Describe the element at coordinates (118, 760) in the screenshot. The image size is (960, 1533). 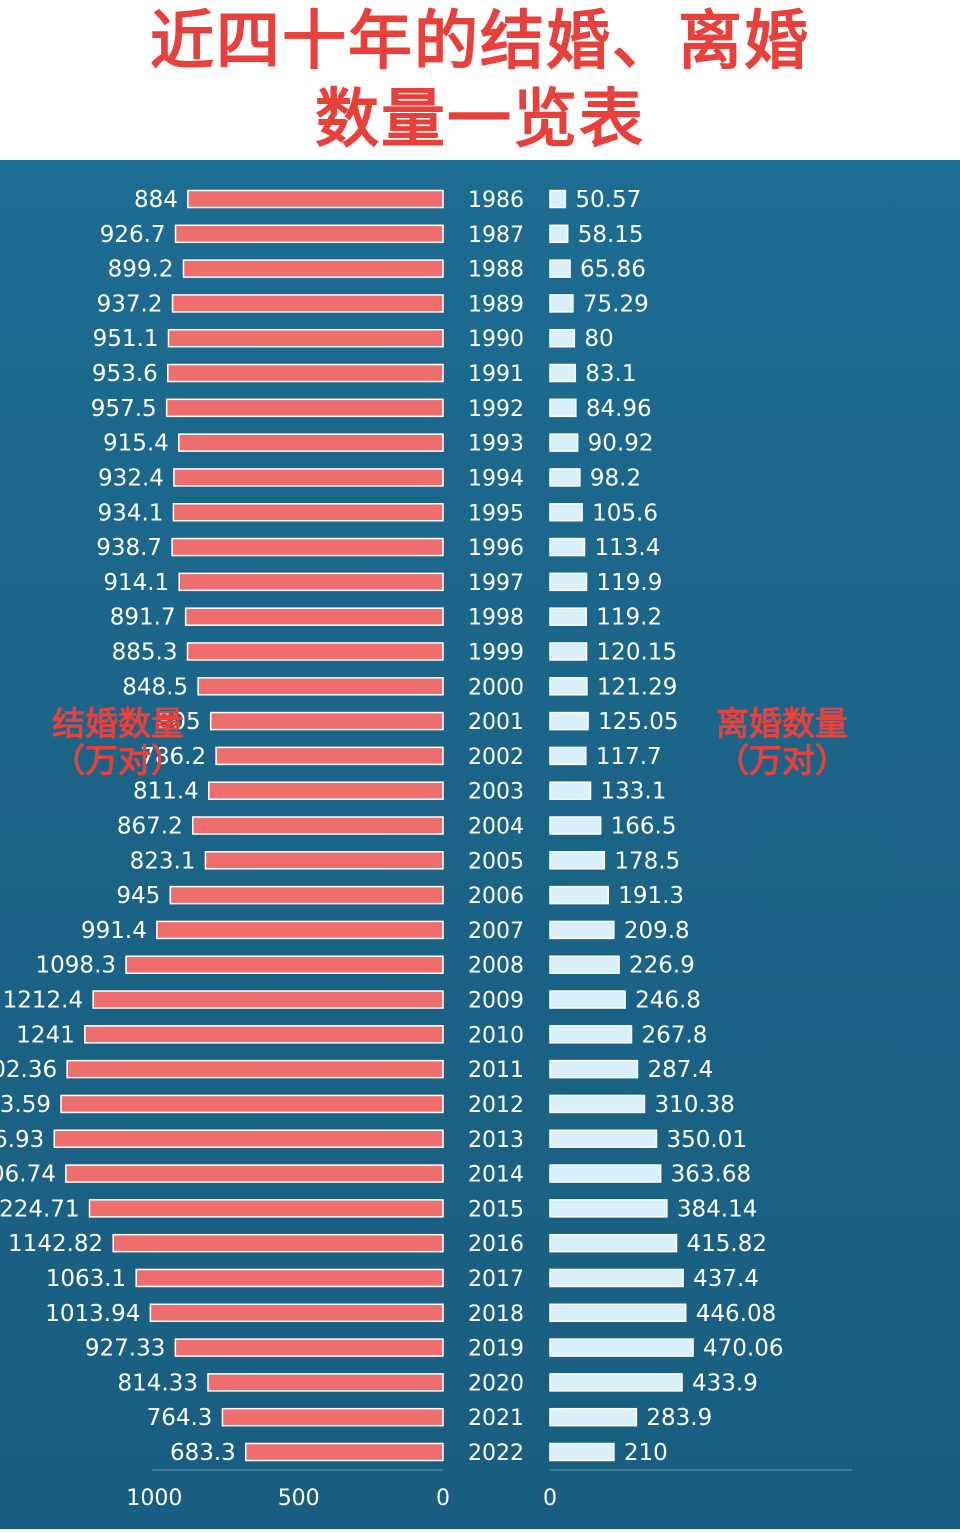
I see `marriage-side-label-unit: （万对）` at that location.